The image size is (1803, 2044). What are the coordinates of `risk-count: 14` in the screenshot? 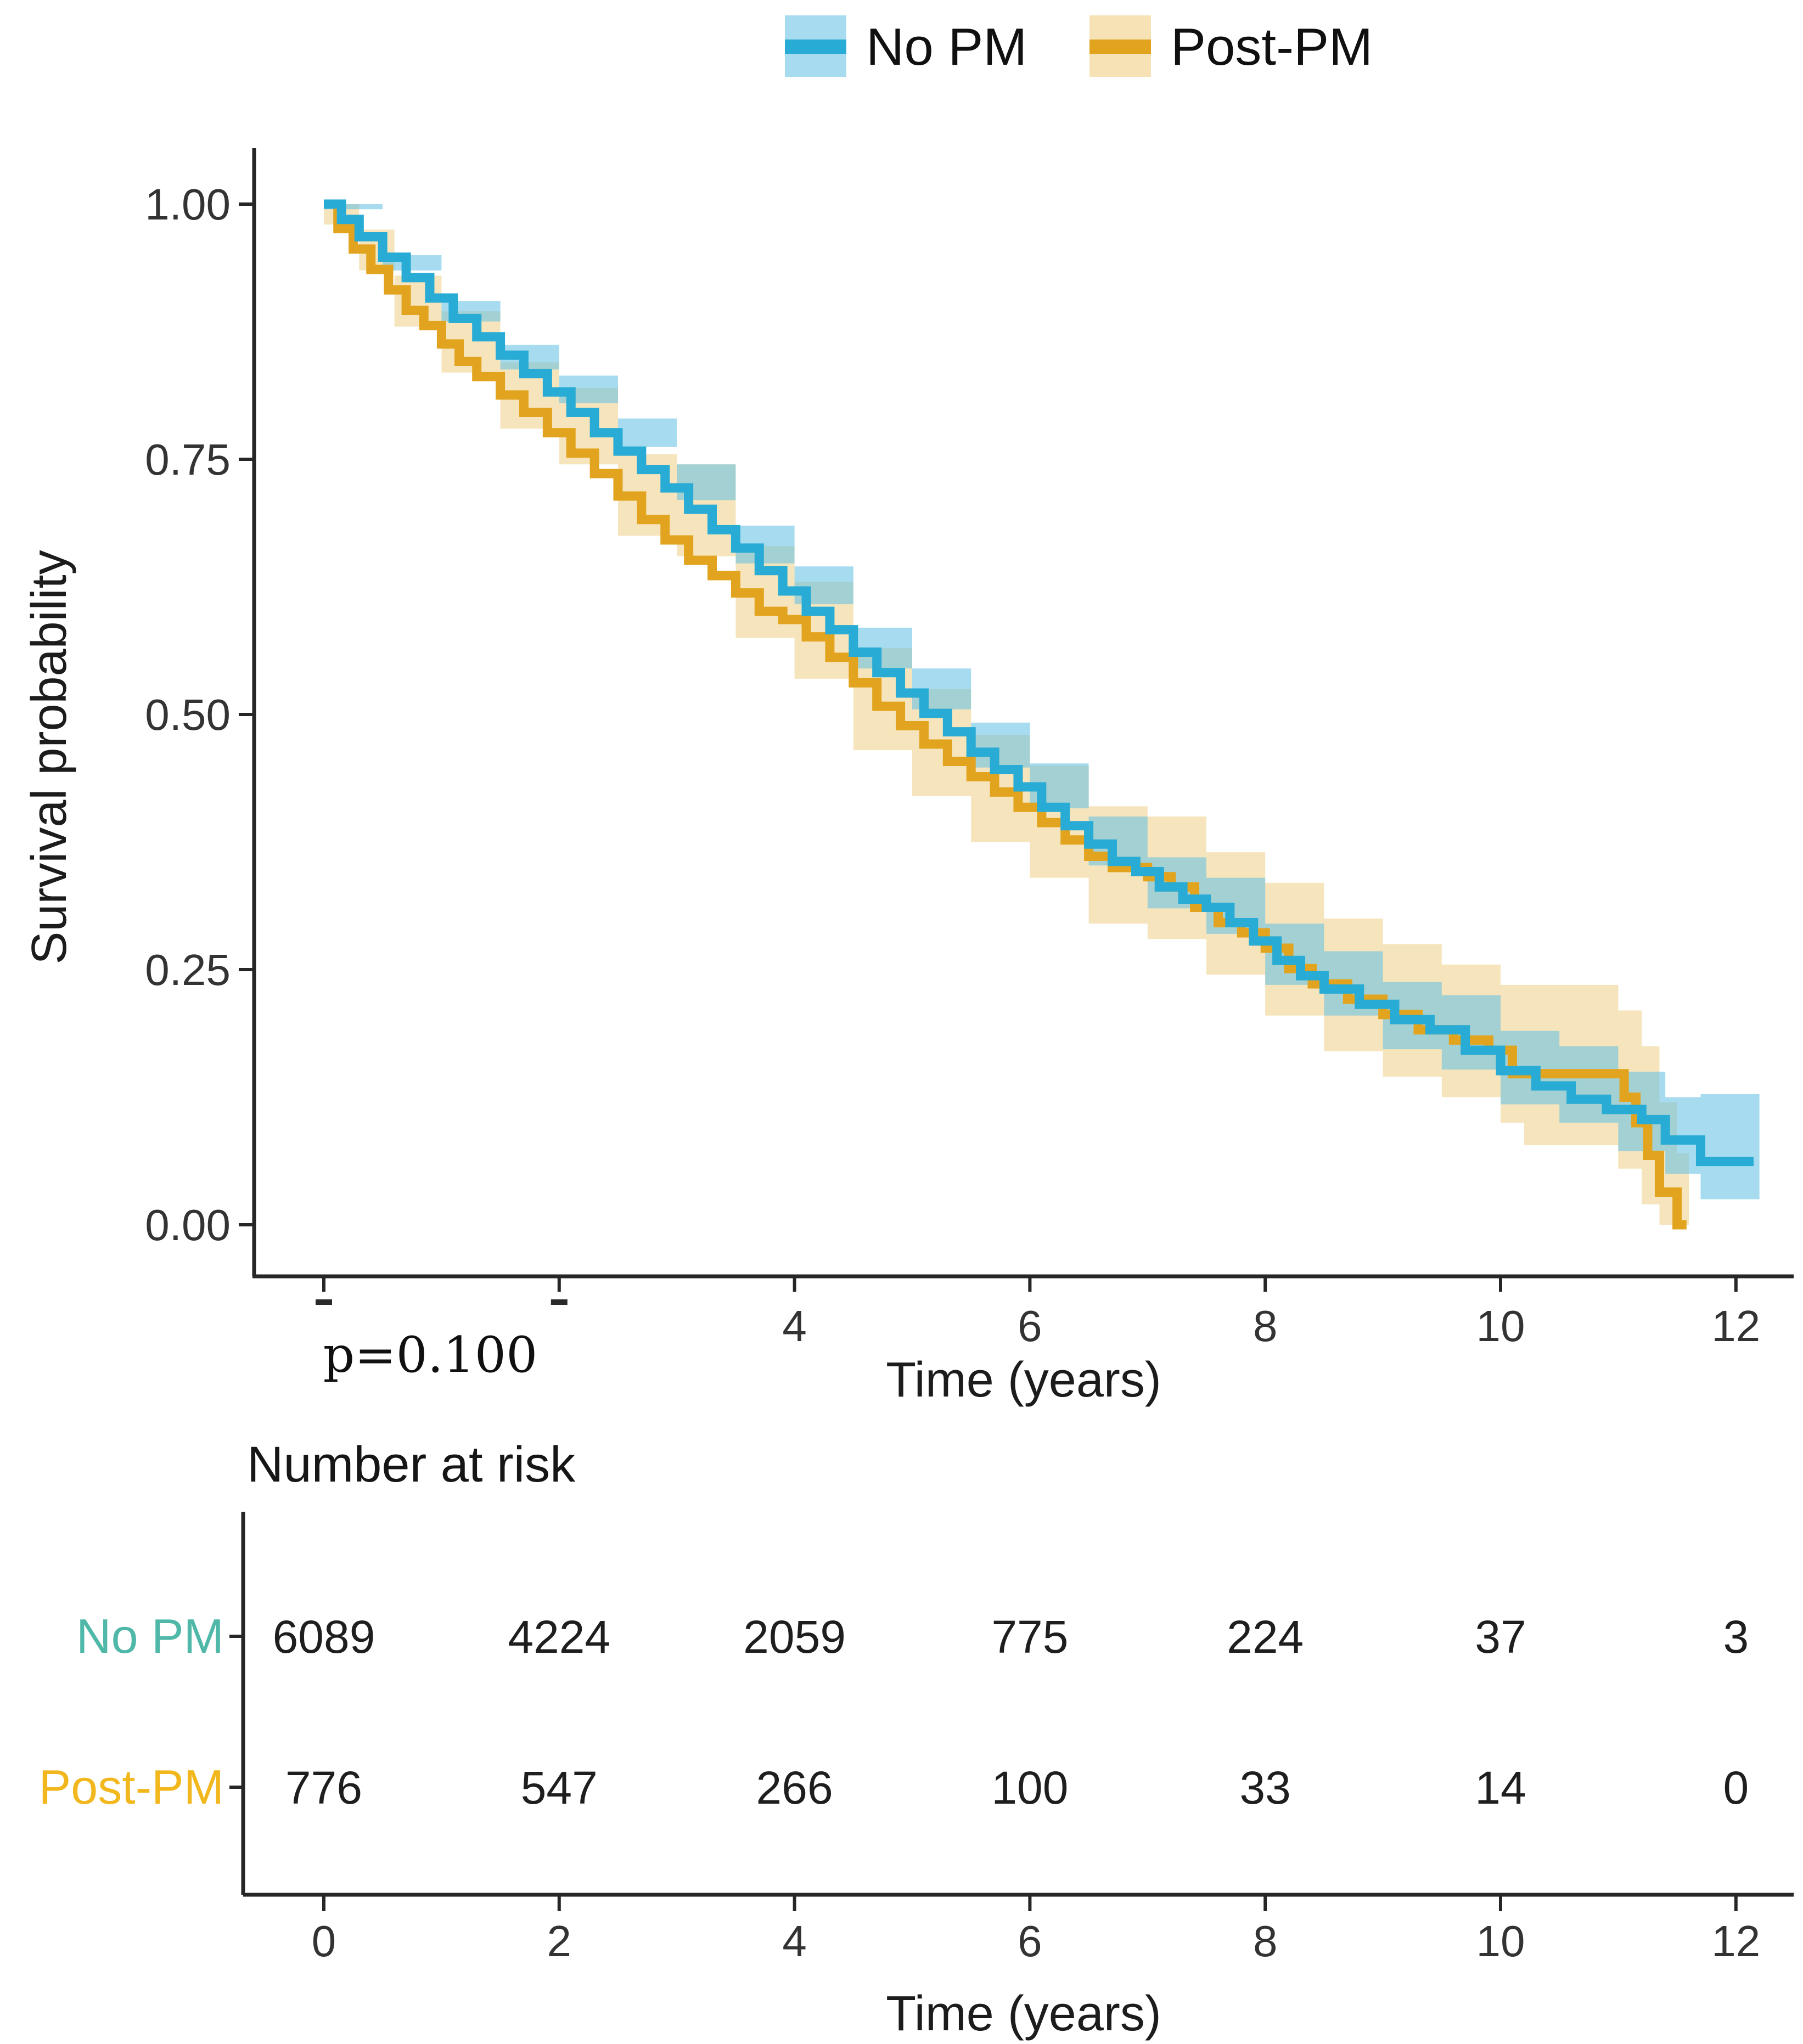 It's located at (1500, 1788).